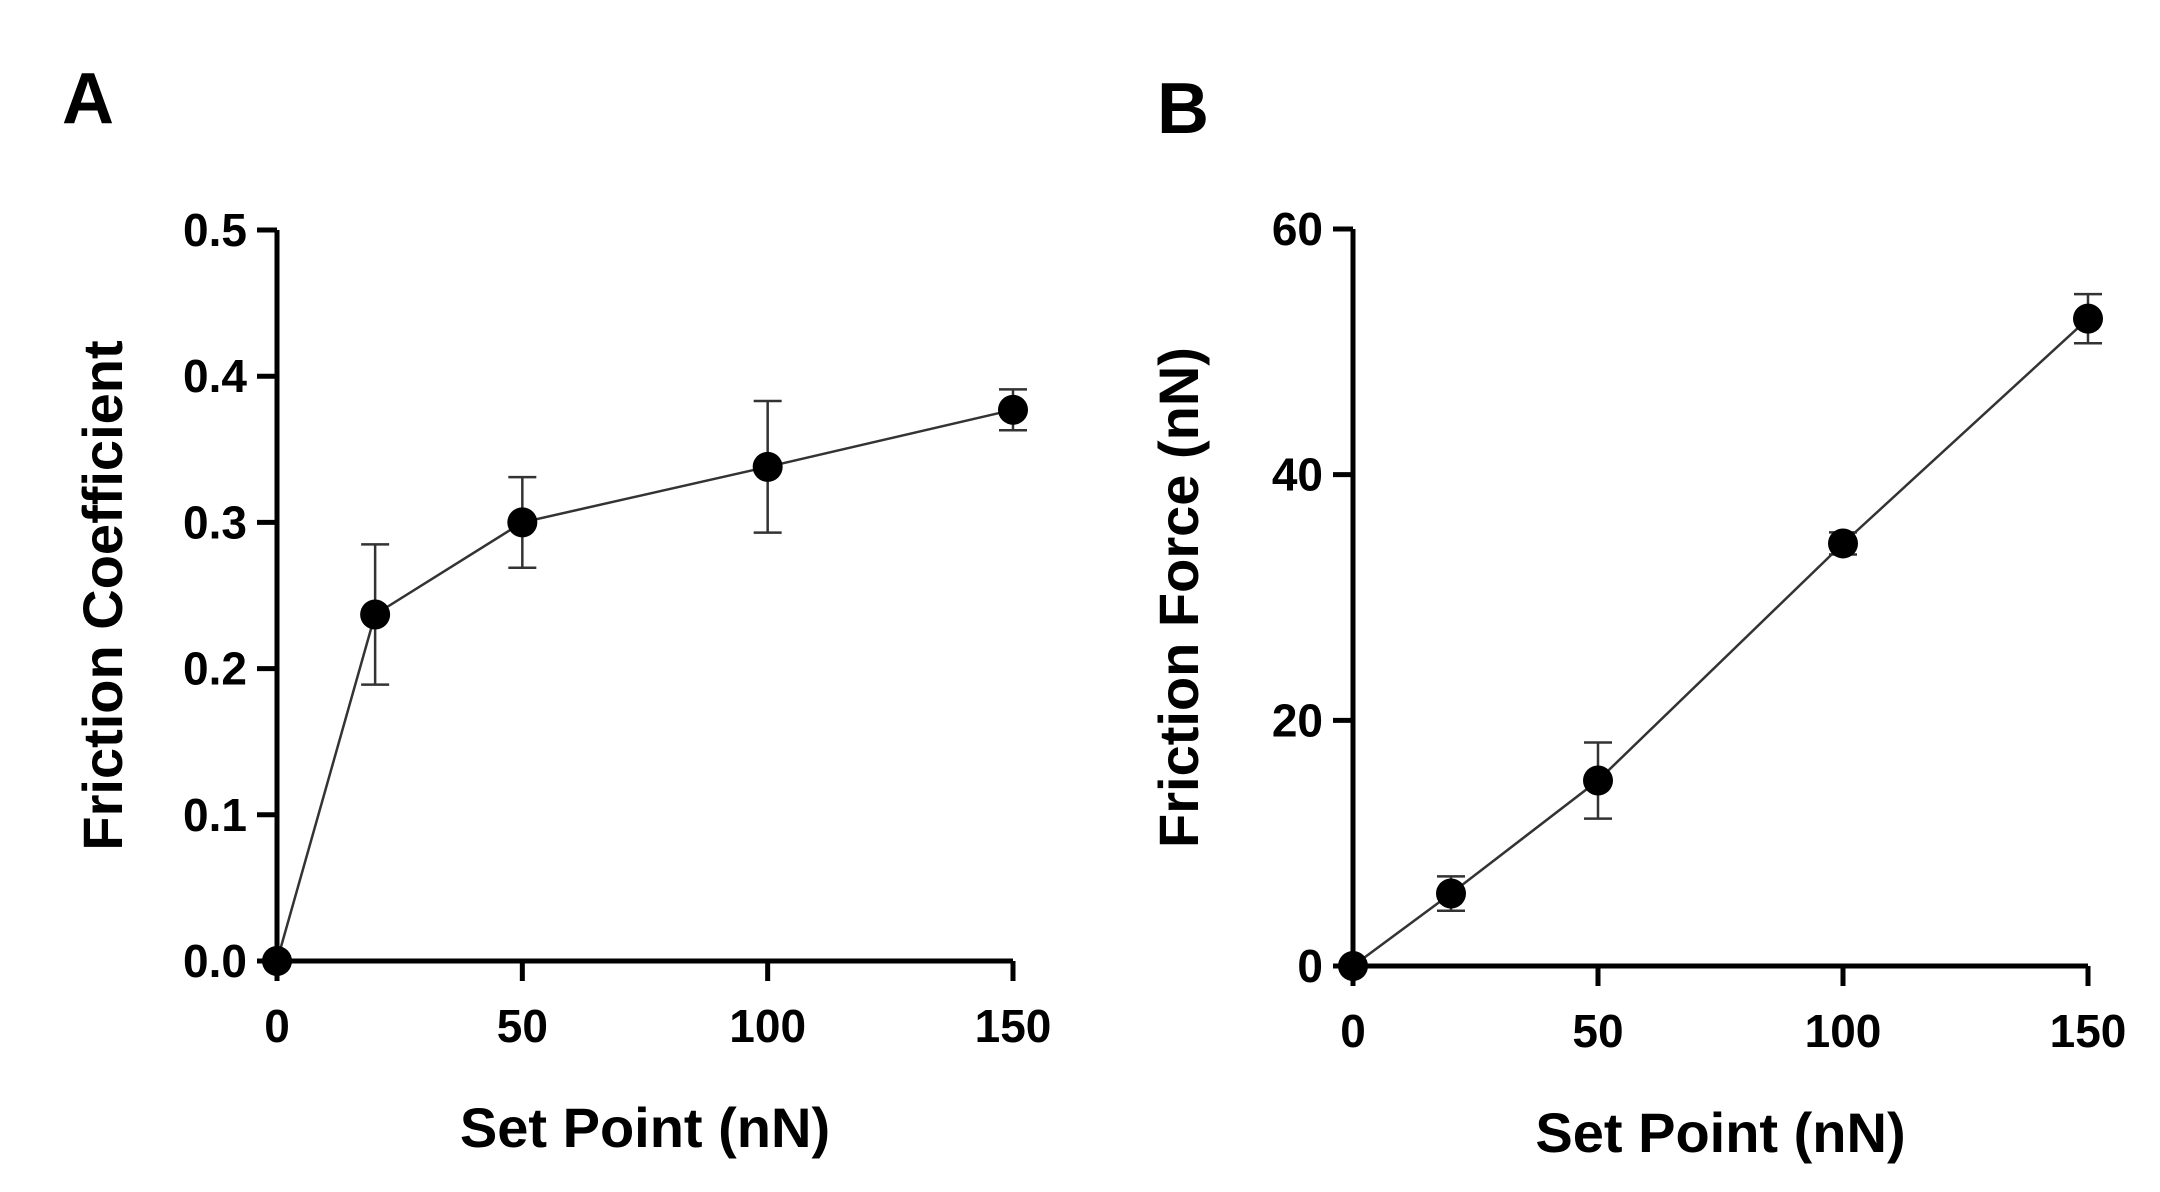 This screenshot has height=1192, width=2160. I want to click on y-tick-label: 0.4, so click(215, 376).